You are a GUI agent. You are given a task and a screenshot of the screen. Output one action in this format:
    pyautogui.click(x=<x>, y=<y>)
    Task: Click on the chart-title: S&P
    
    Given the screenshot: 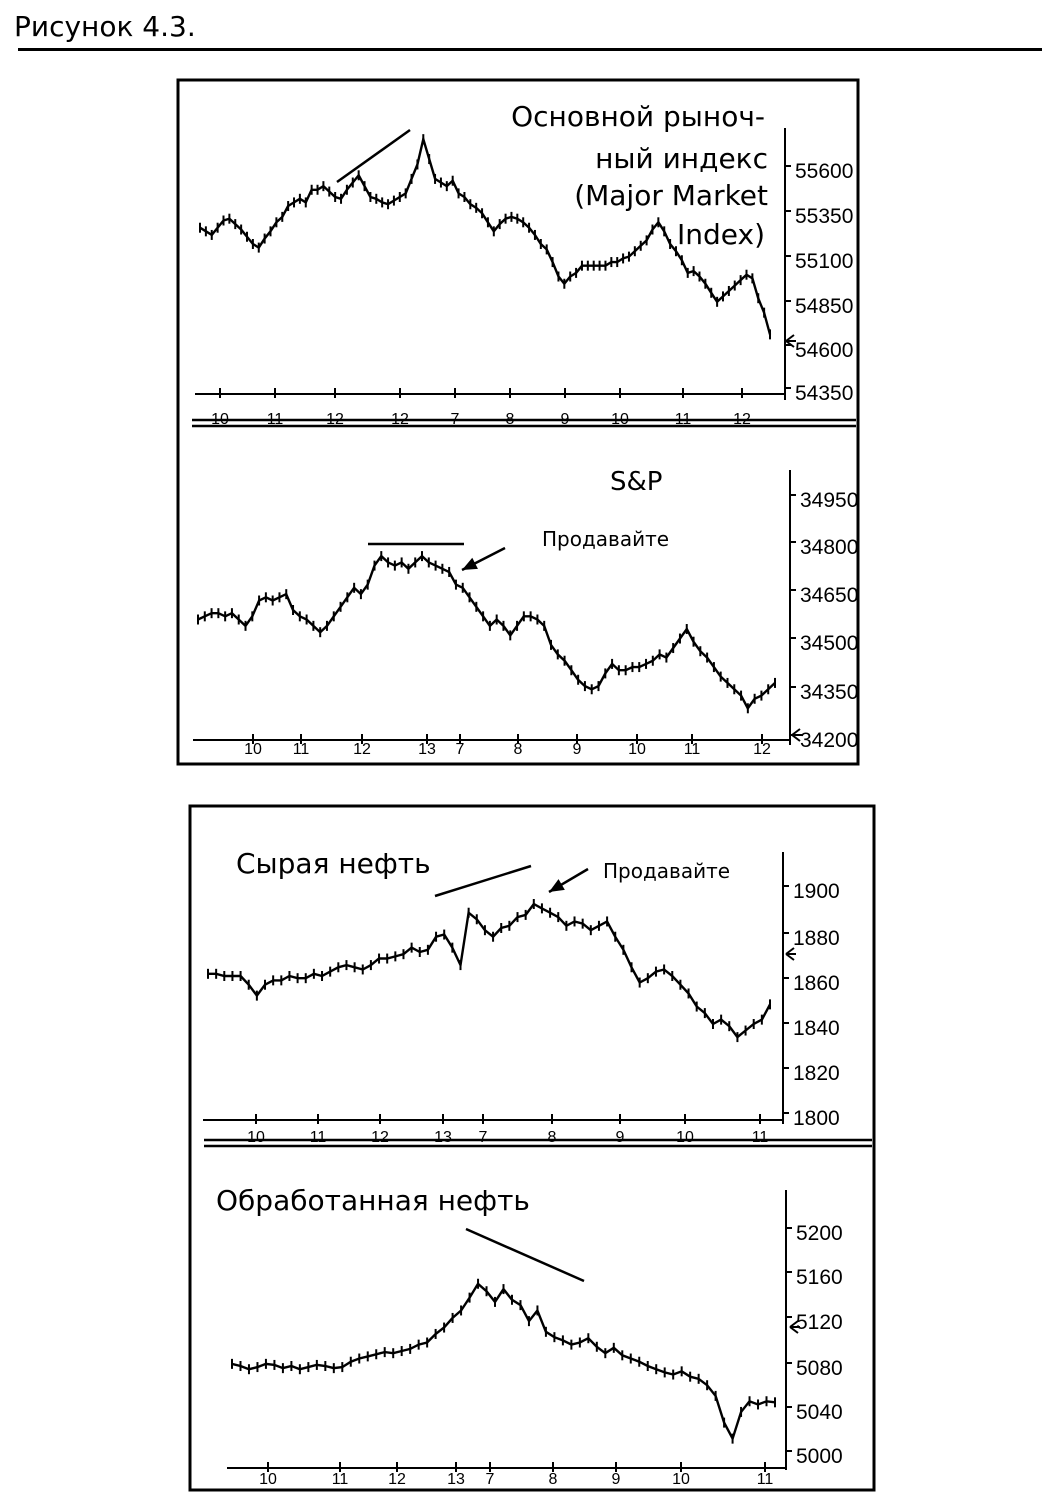 What is the action you would take?
    pyautogui.click(x=636, y=482)
    